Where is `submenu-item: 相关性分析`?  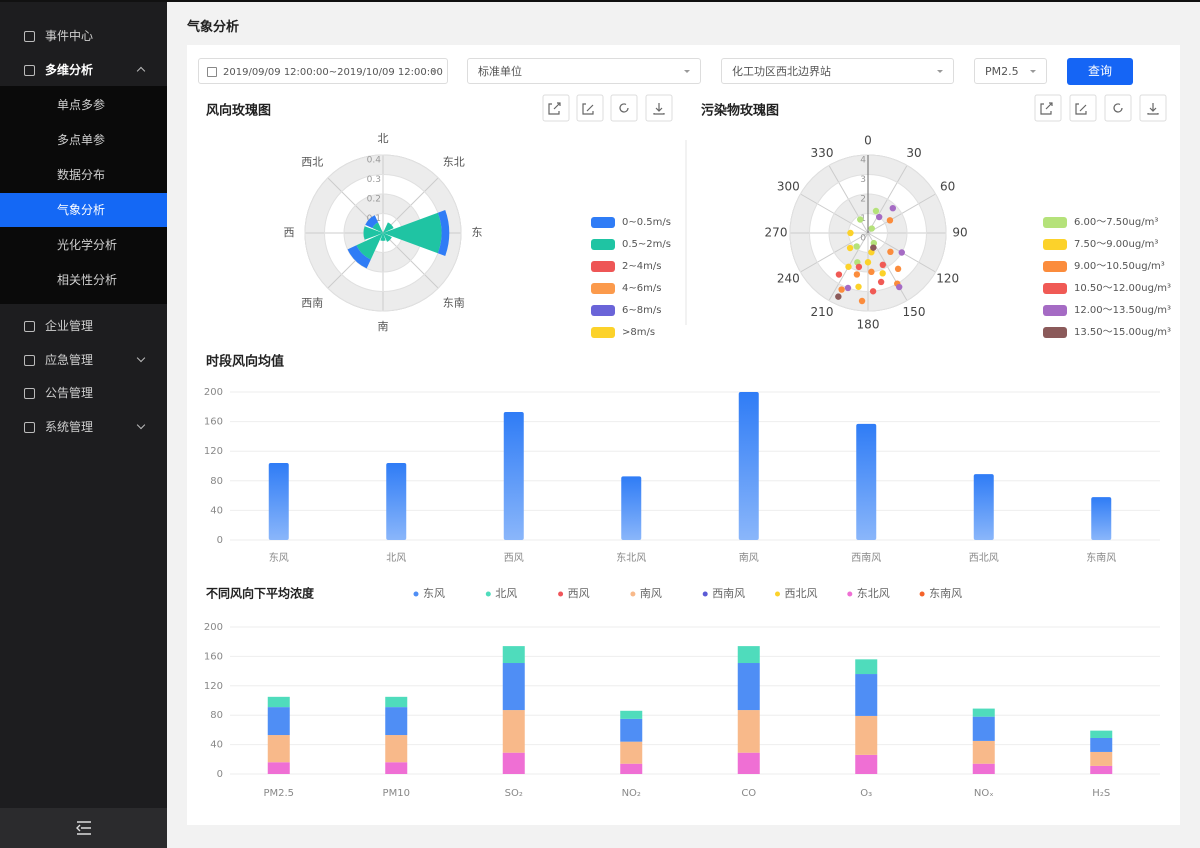
submenu-item: 相关性分析 is located at coordinates (83, 280).